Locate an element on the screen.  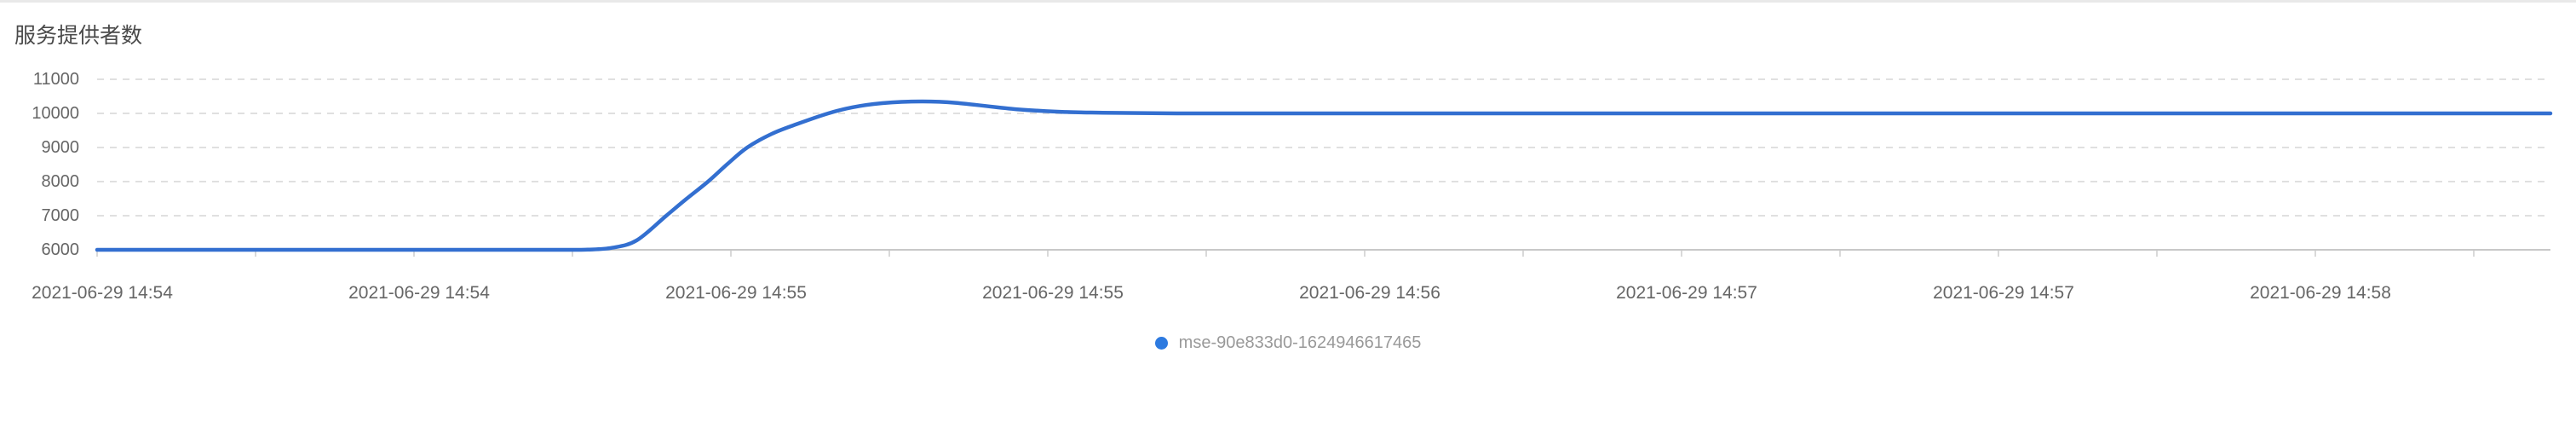
y-axis-label: 6000 is located at coordinates (61, 250).